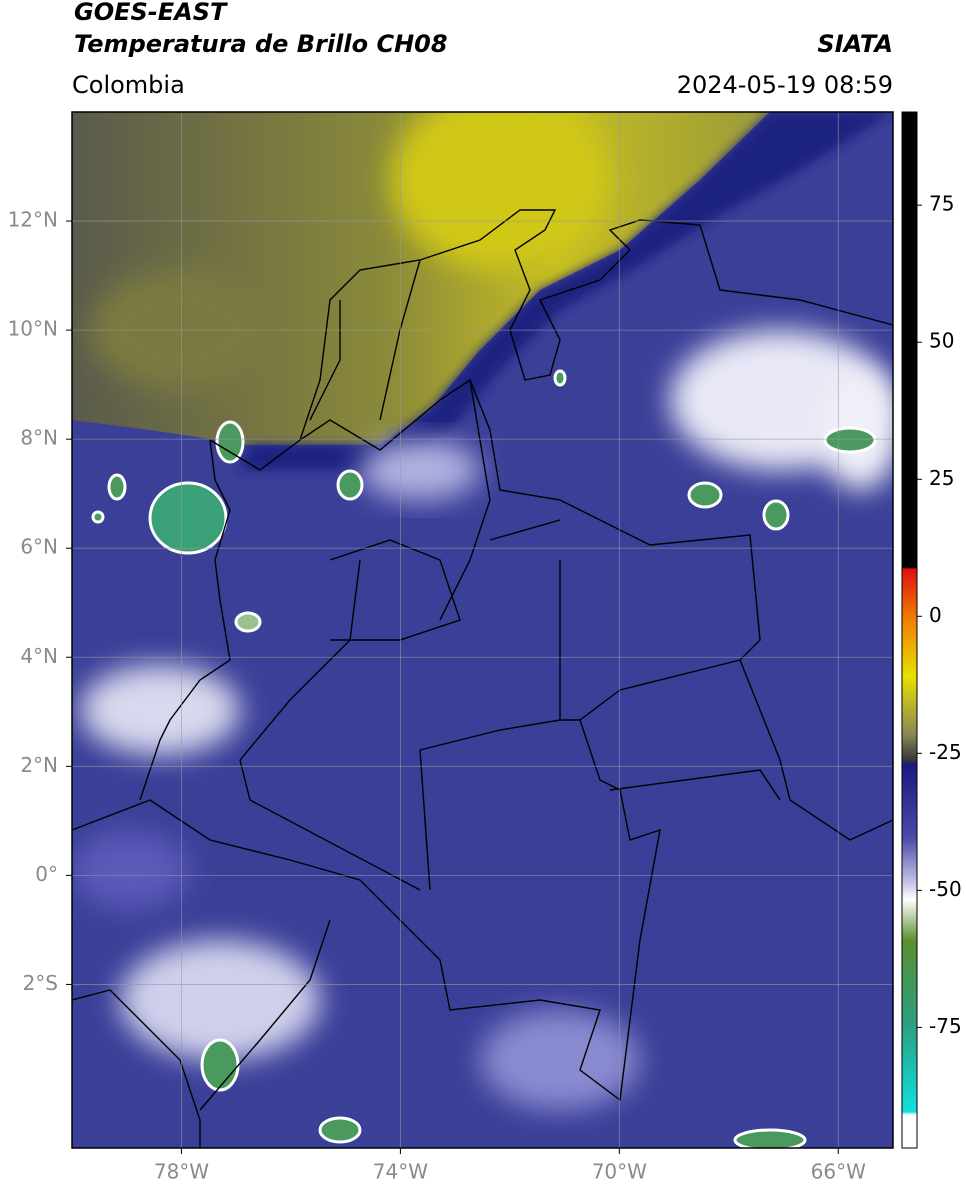 Image resolution: width=966 pixels, height=1190 pixels. What do you see at coordinates (619, 1172) in the screenshot?
I see `x-tick-label: 70°W` at bounding box center [619, 1172].